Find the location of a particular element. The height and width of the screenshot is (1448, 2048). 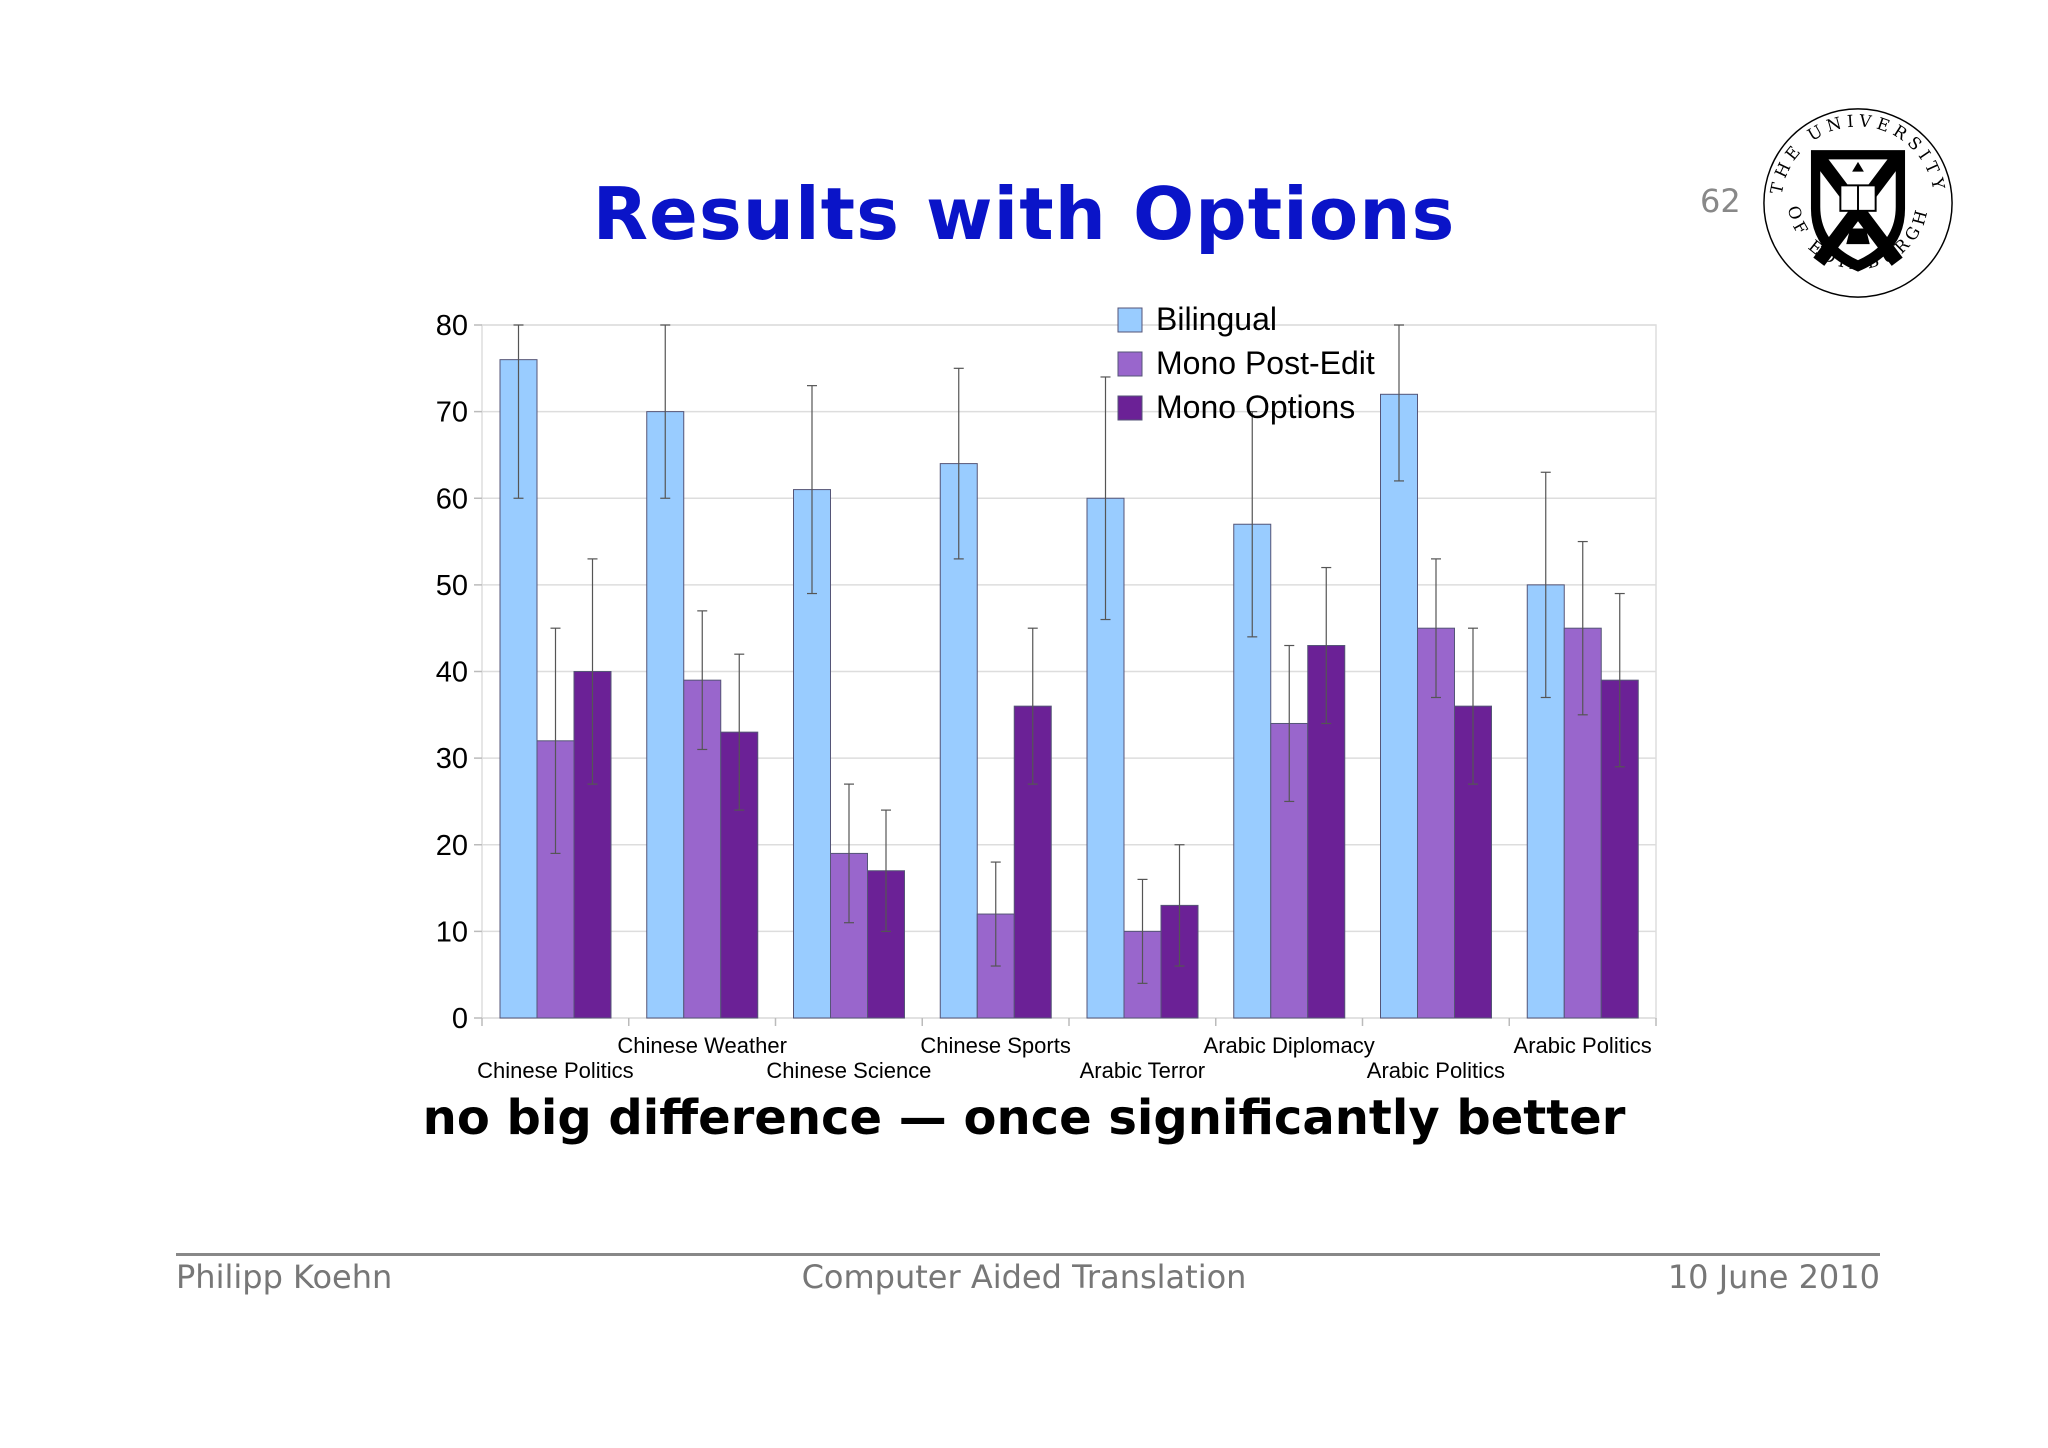

x-tick-label: Arabic Terror is located at coordinates (1143, 1070).